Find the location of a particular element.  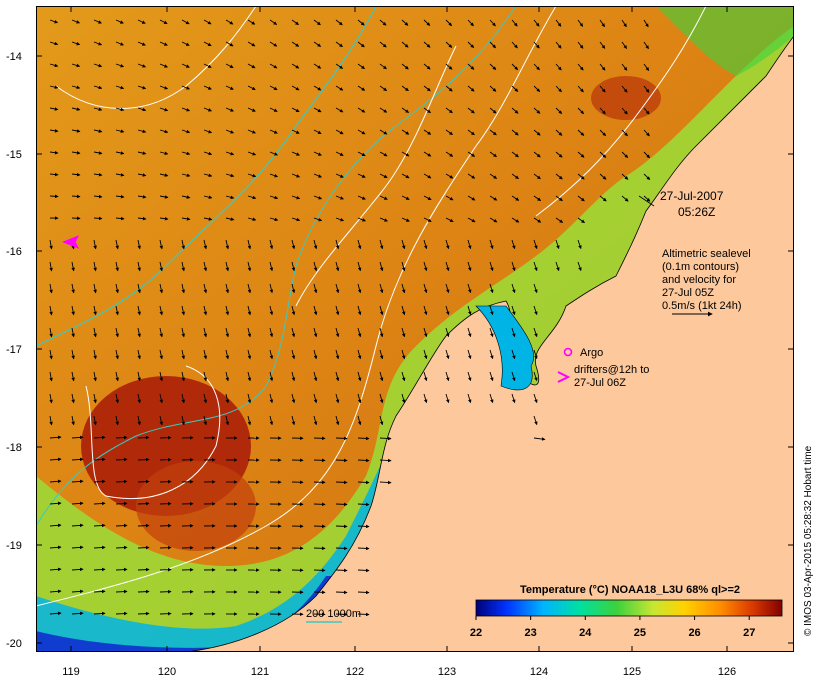

colorbar is located at coordinates (629, 608).